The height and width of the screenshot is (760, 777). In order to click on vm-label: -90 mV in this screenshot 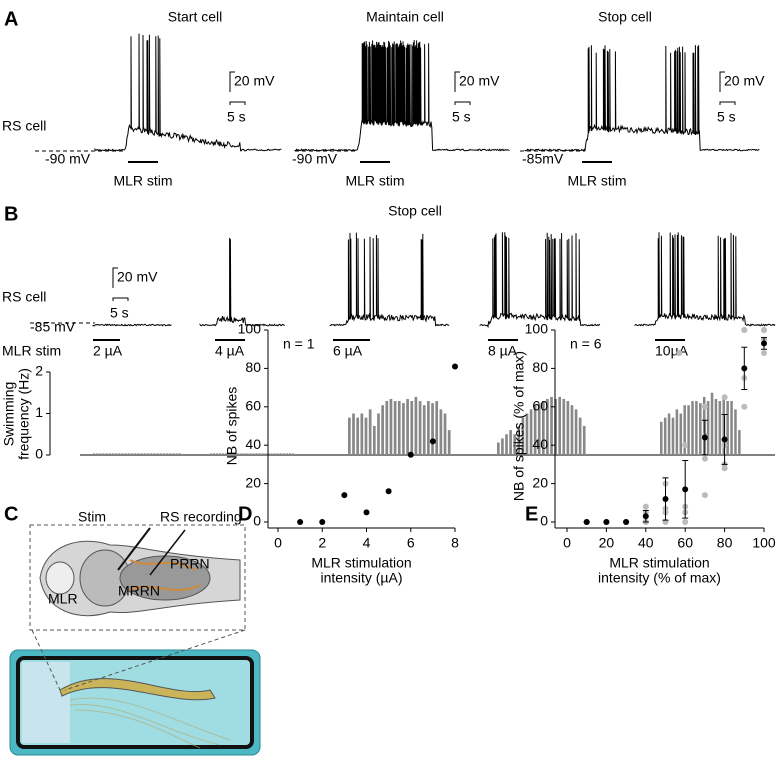, I will do `click(68, 159)`.